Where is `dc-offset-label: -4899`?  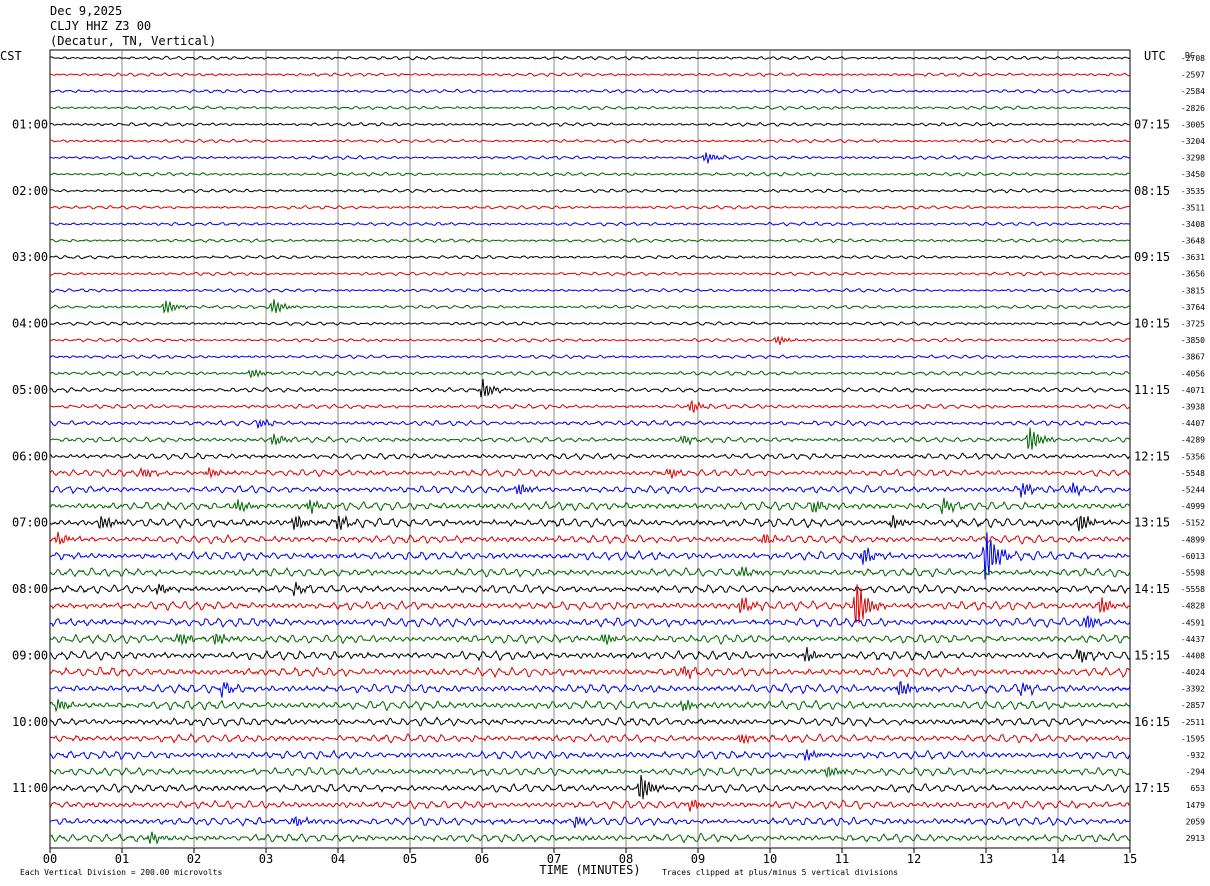
dc-offset-label: -4899 is located at coordinates (1193, 539).